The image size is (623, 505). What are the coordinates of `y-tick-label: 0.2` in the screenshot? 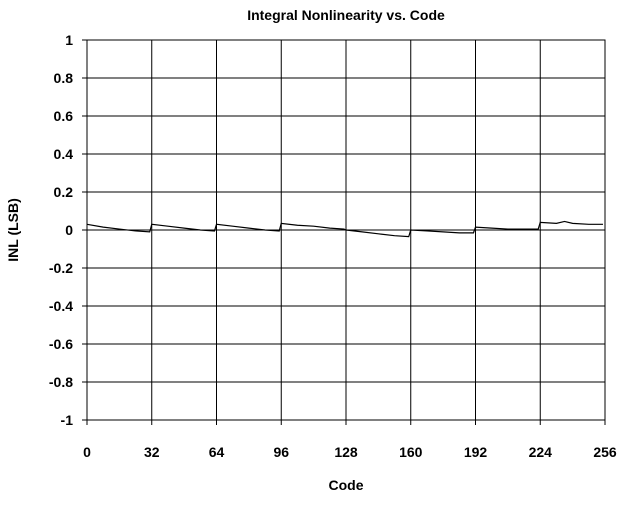 It's located at (64, 192).